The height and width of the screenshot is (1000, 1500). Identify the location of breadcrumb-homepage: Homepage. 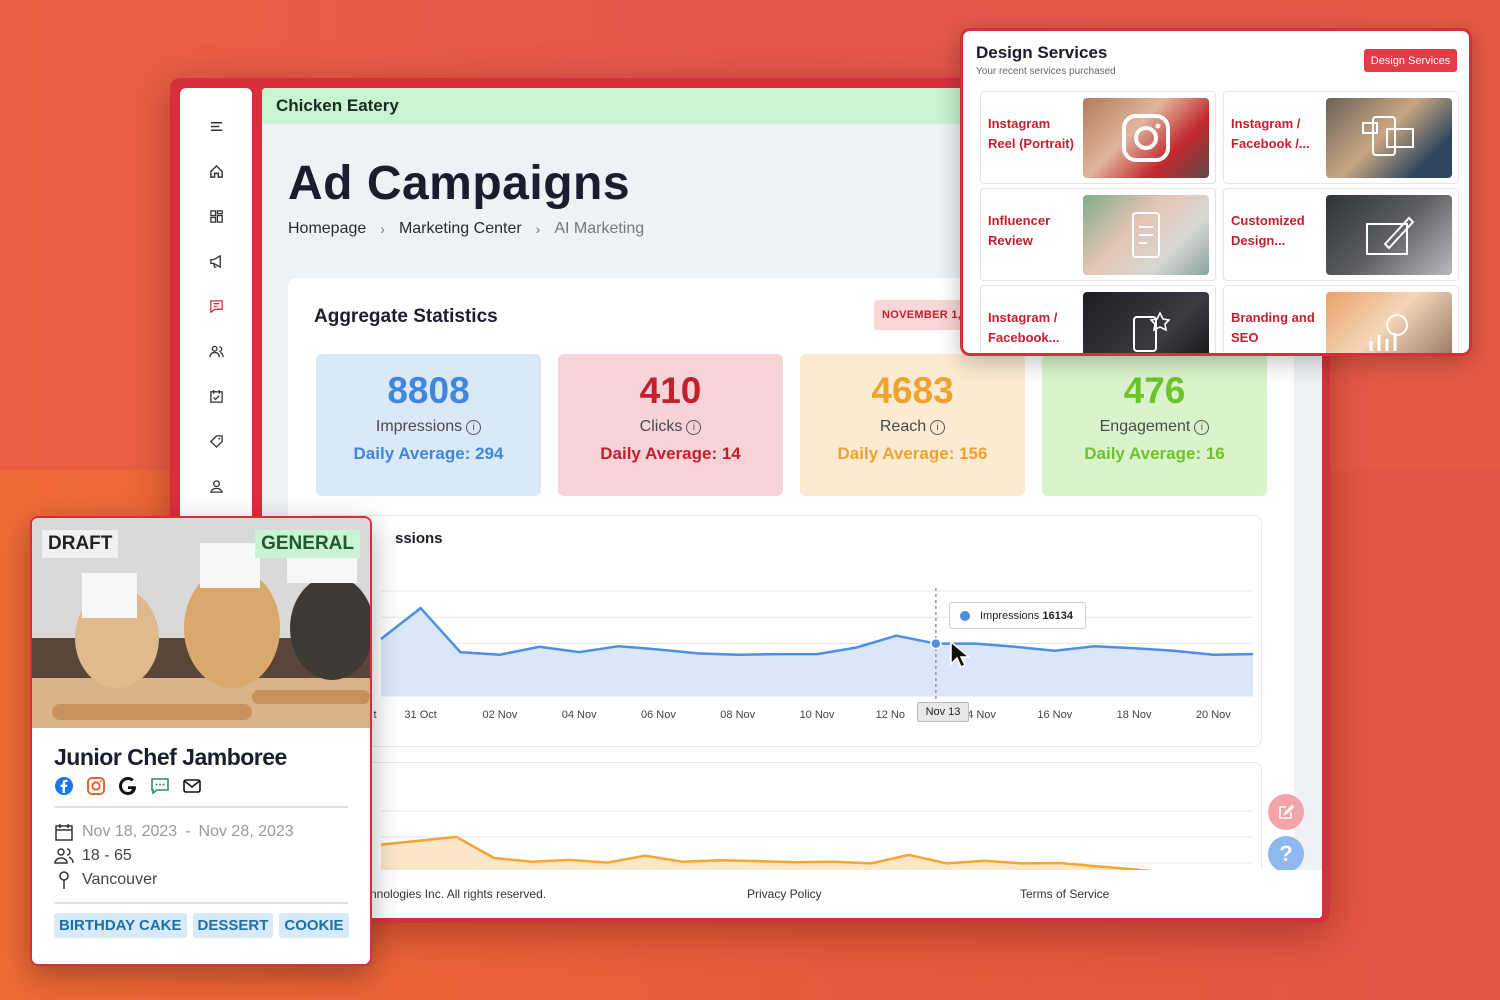
(327, 228).